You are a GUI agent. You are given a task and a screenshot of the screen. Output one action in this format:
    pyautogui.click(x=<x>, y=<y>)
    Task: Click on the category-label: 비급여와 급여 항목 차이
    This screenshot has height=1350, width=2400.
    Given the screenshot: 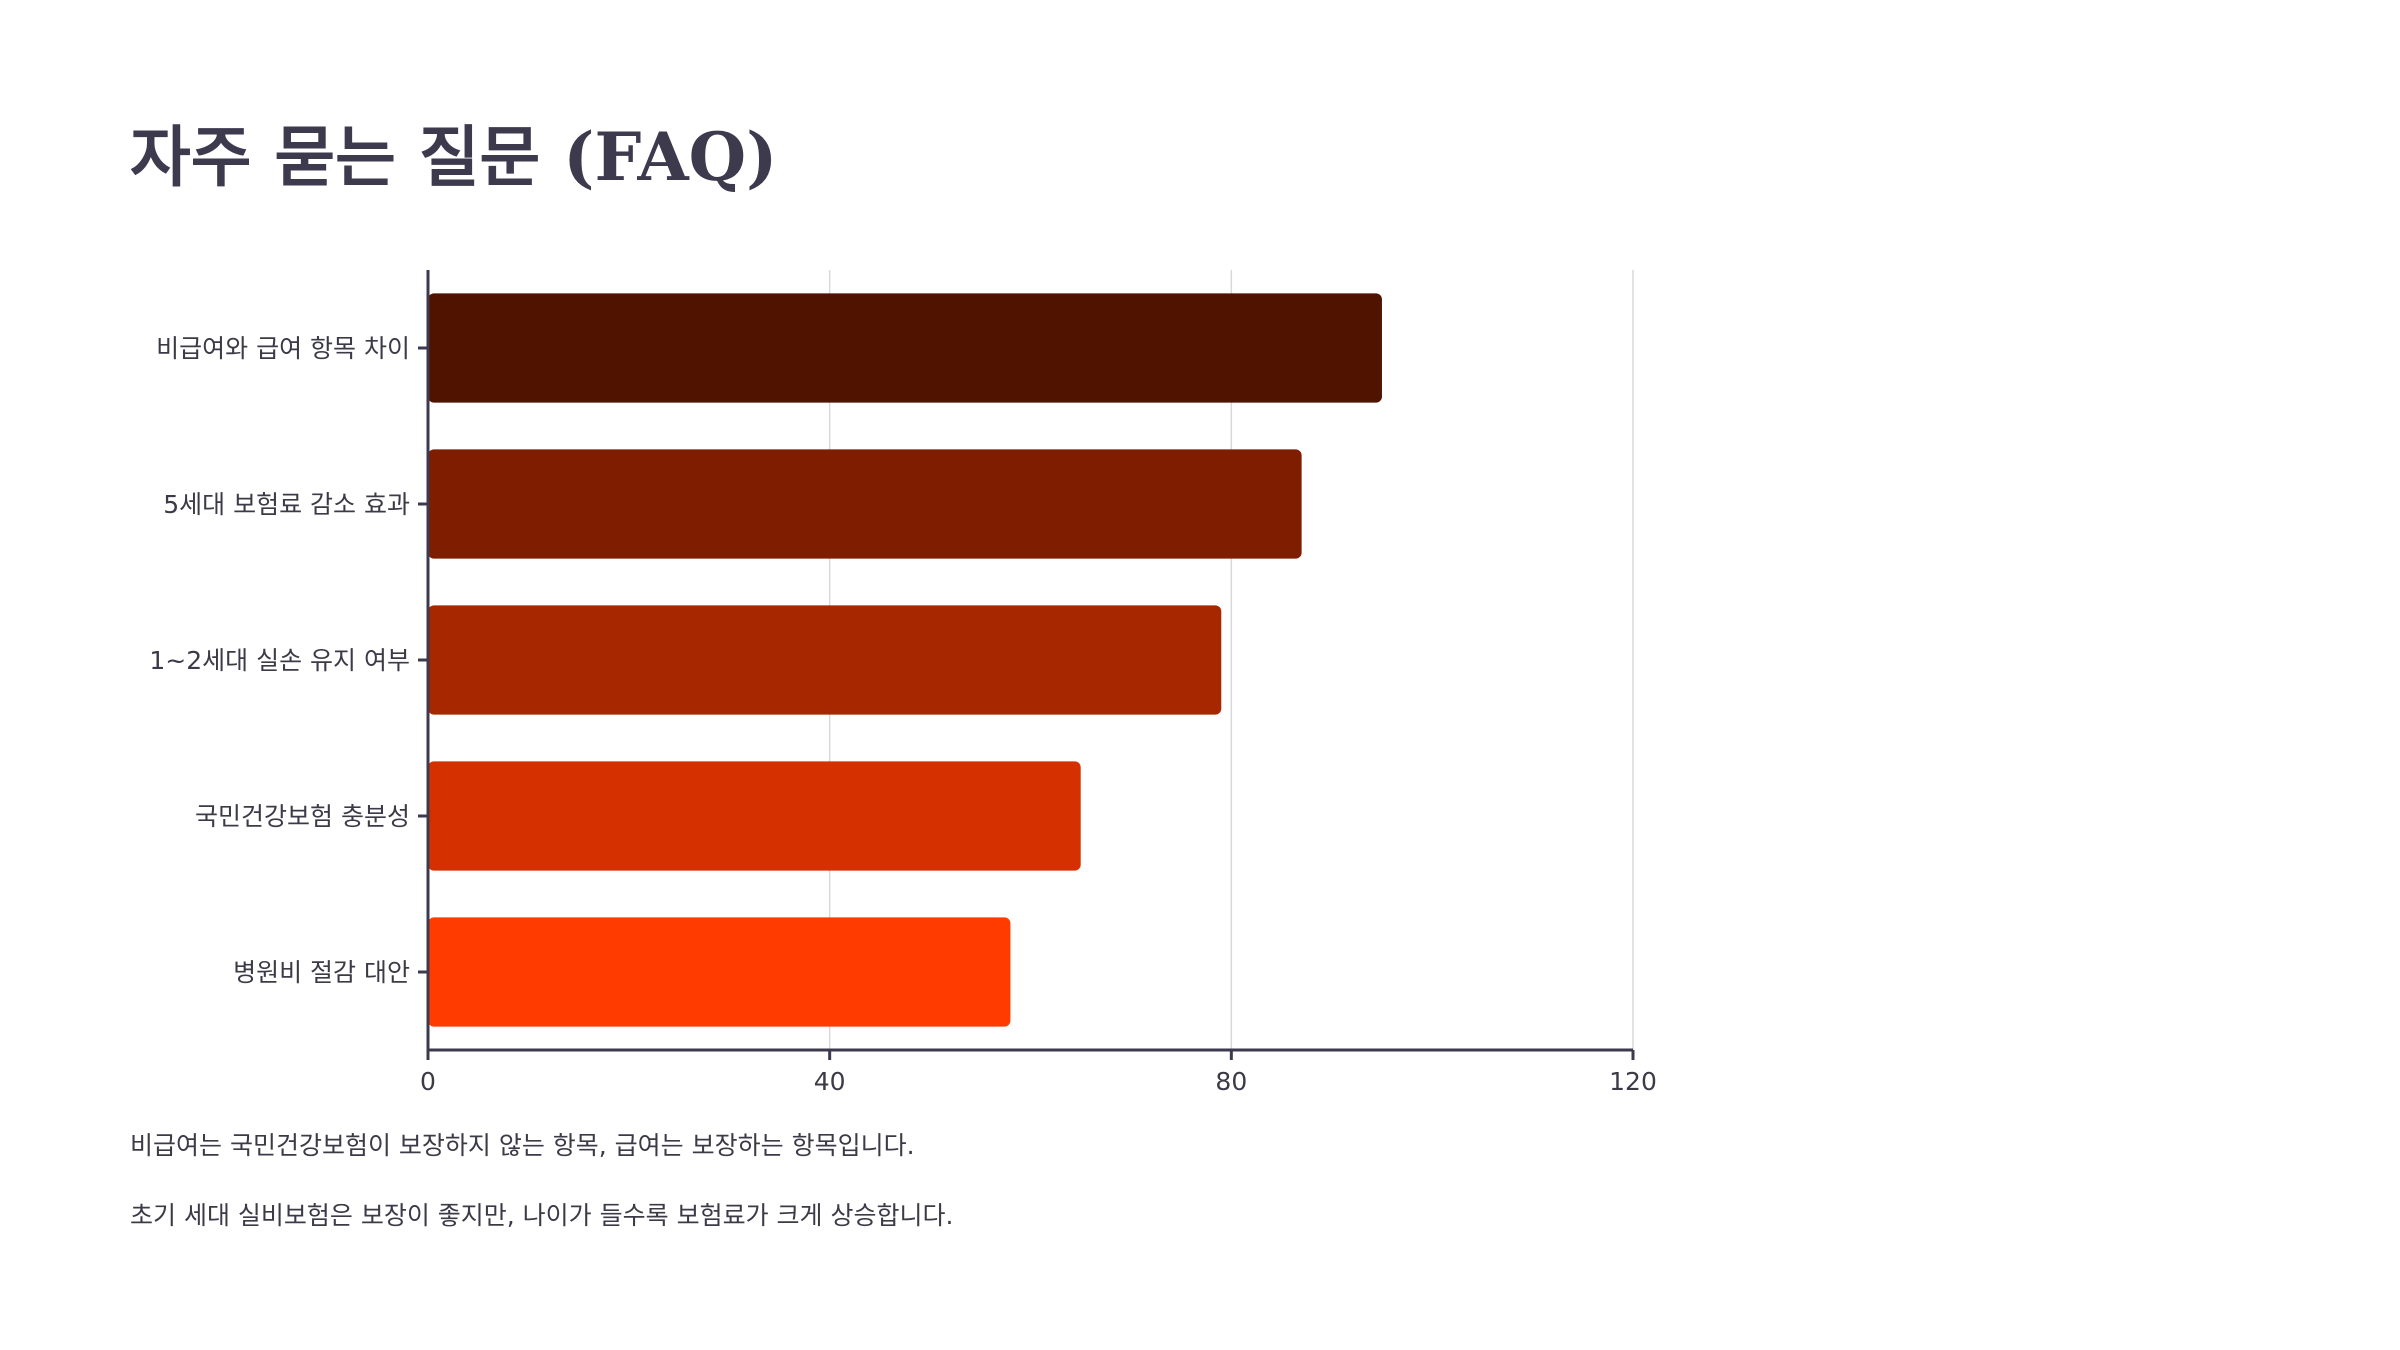 What is the action you would take?
    pyautogui.click(x=283, y=348)
    